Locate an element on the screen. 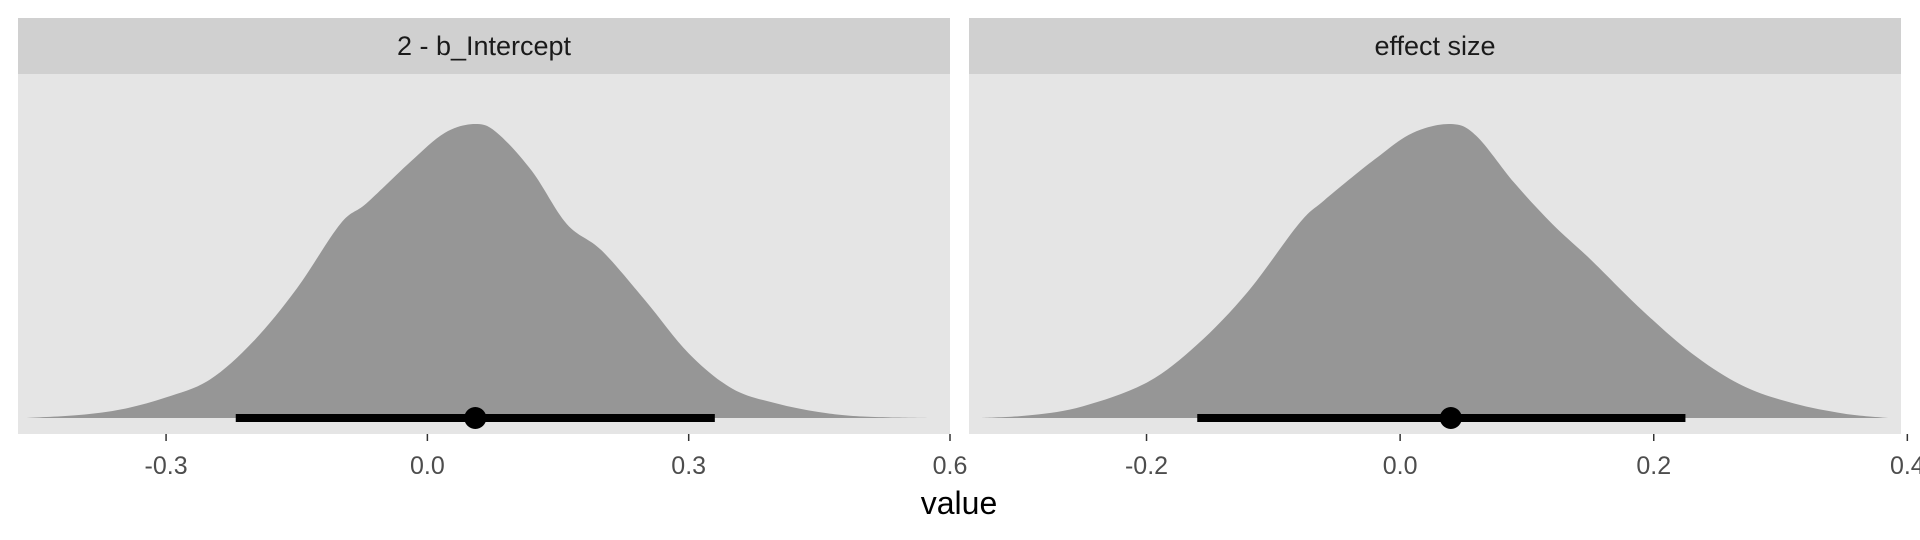  x-tick-label: 0.6 is located at coordinates (950, 466).